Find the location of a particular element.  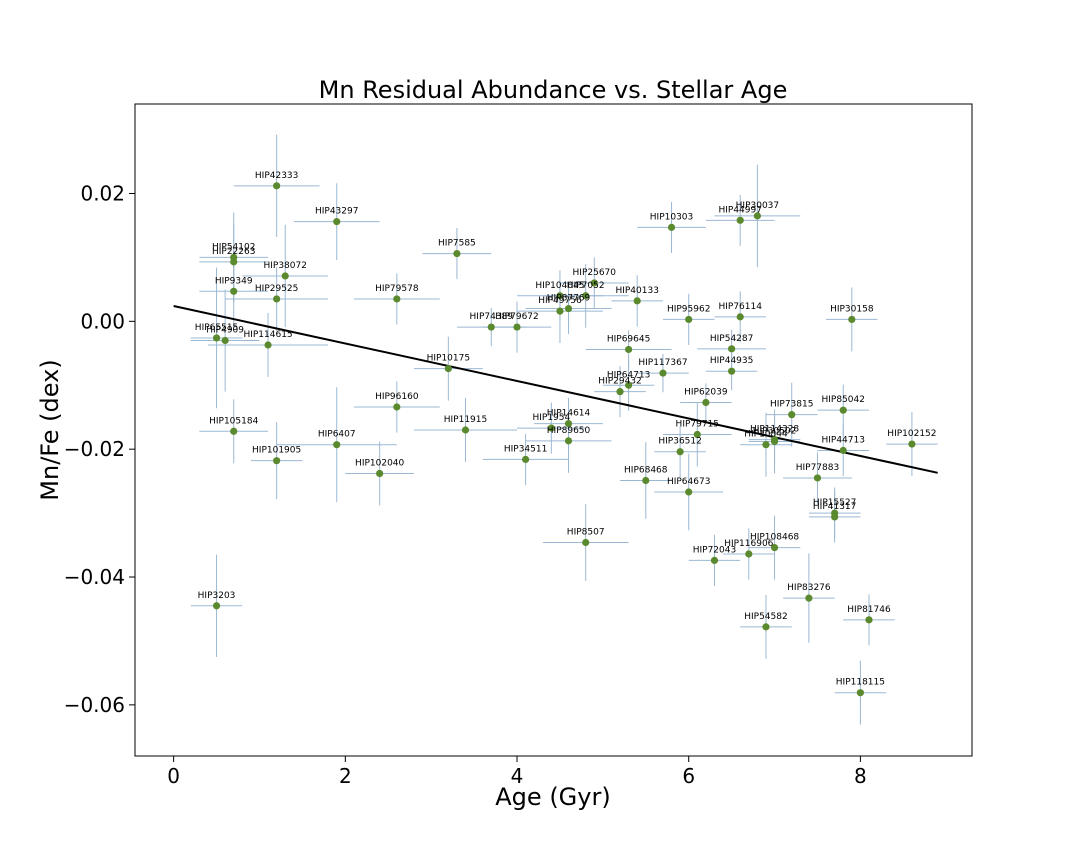

x-tick-label: 6 is located at coordinates (688, 776).